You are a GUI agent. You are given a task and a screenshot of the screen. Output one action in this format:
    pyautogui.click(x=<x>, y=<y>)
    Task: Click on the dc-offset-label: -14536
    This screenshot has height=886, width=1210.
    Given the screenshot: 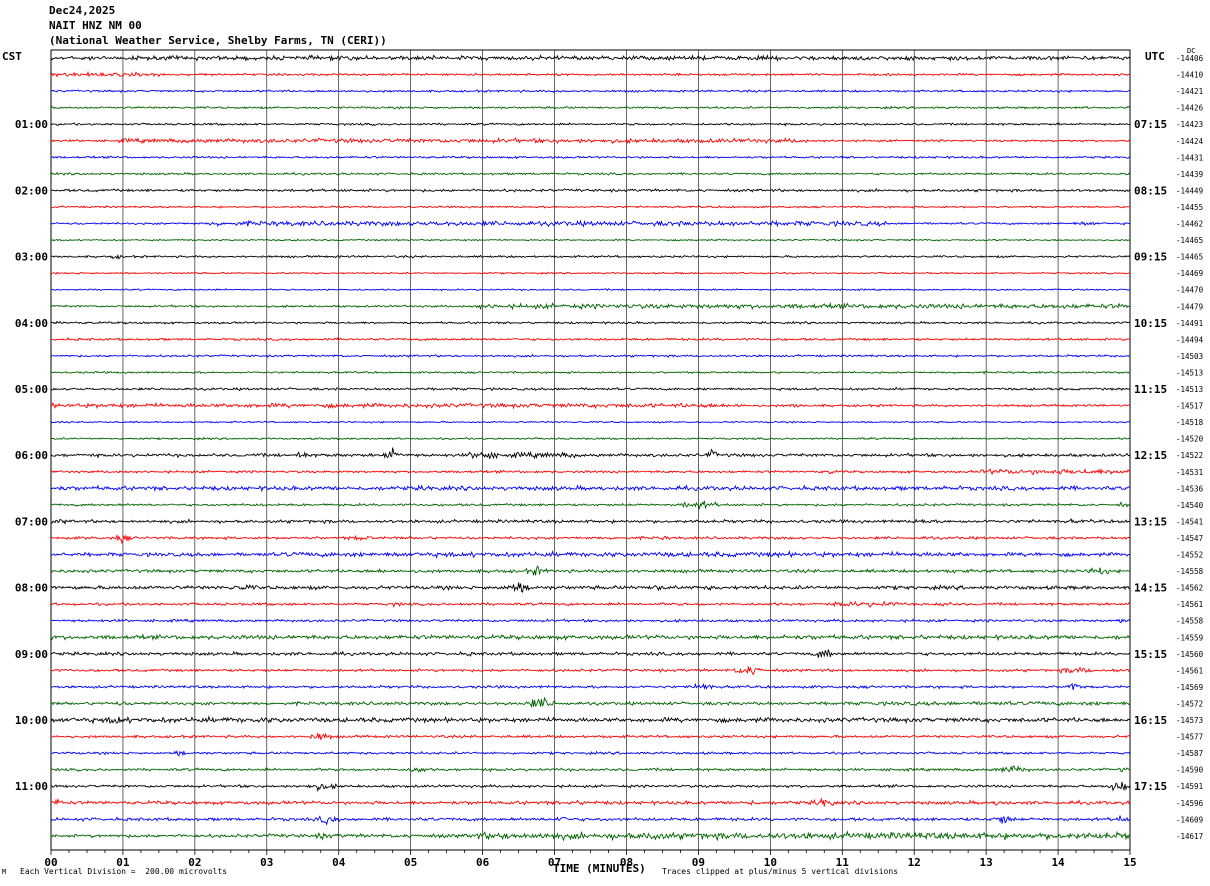 What is the action you would take?
    pyautogui.click(x=1190, y=488)
    